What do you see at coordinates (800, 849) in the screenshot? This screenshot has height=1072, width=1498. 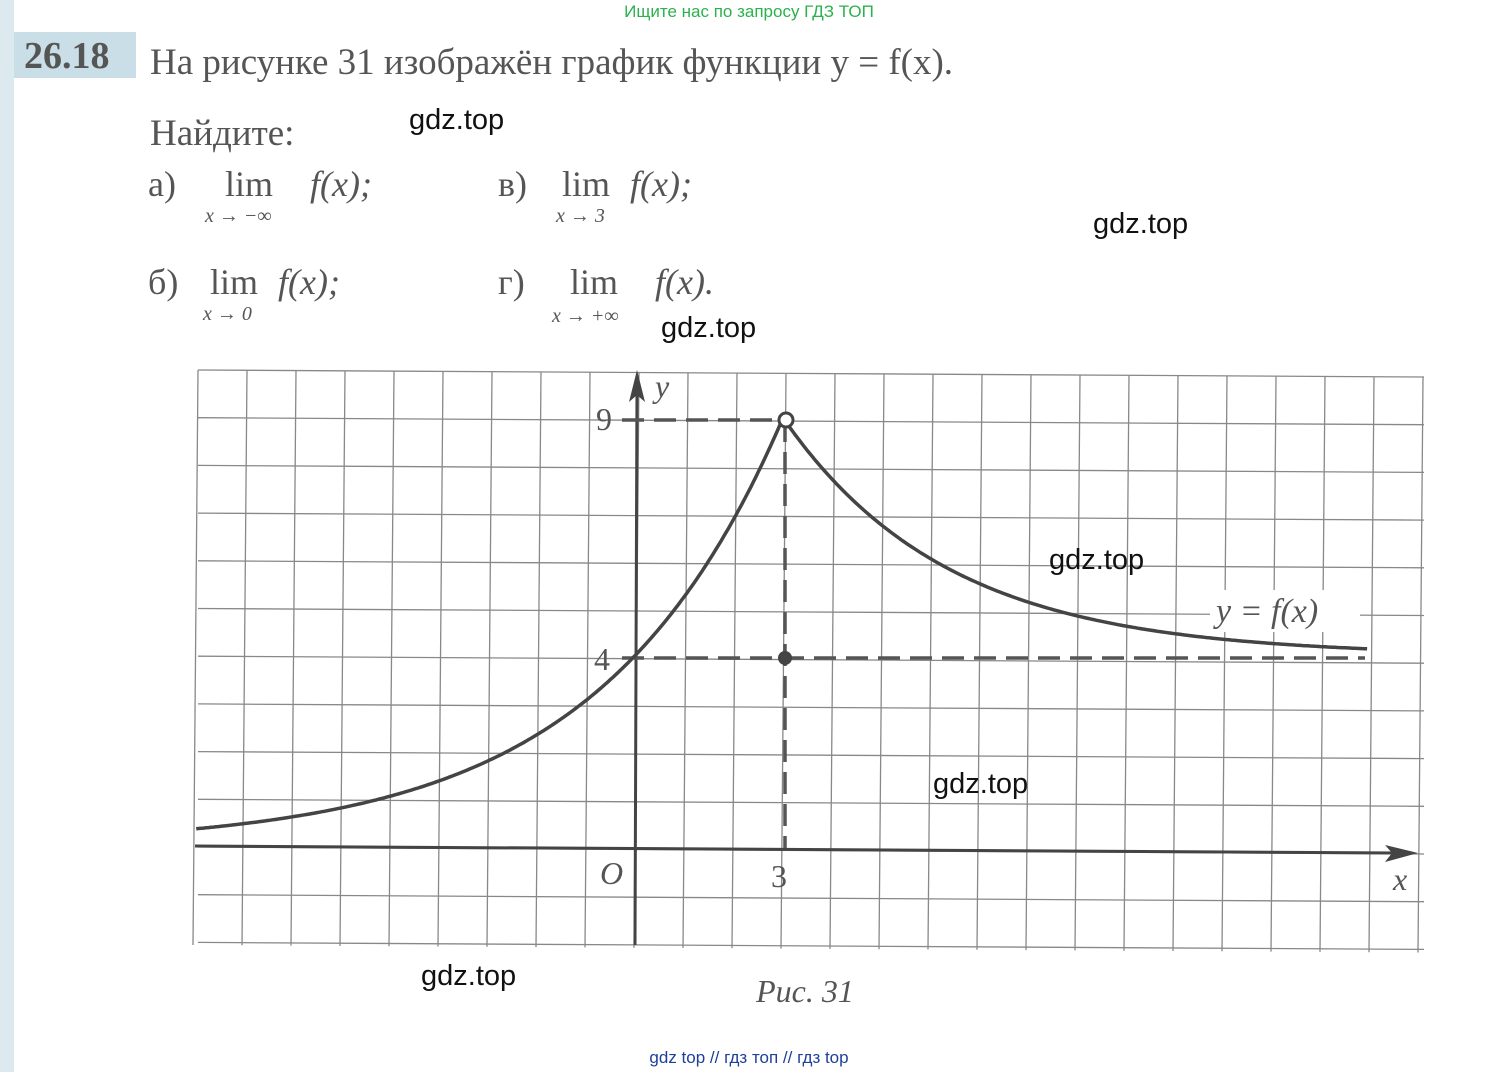 I see `x-axis` at bounding box center [800, 849].